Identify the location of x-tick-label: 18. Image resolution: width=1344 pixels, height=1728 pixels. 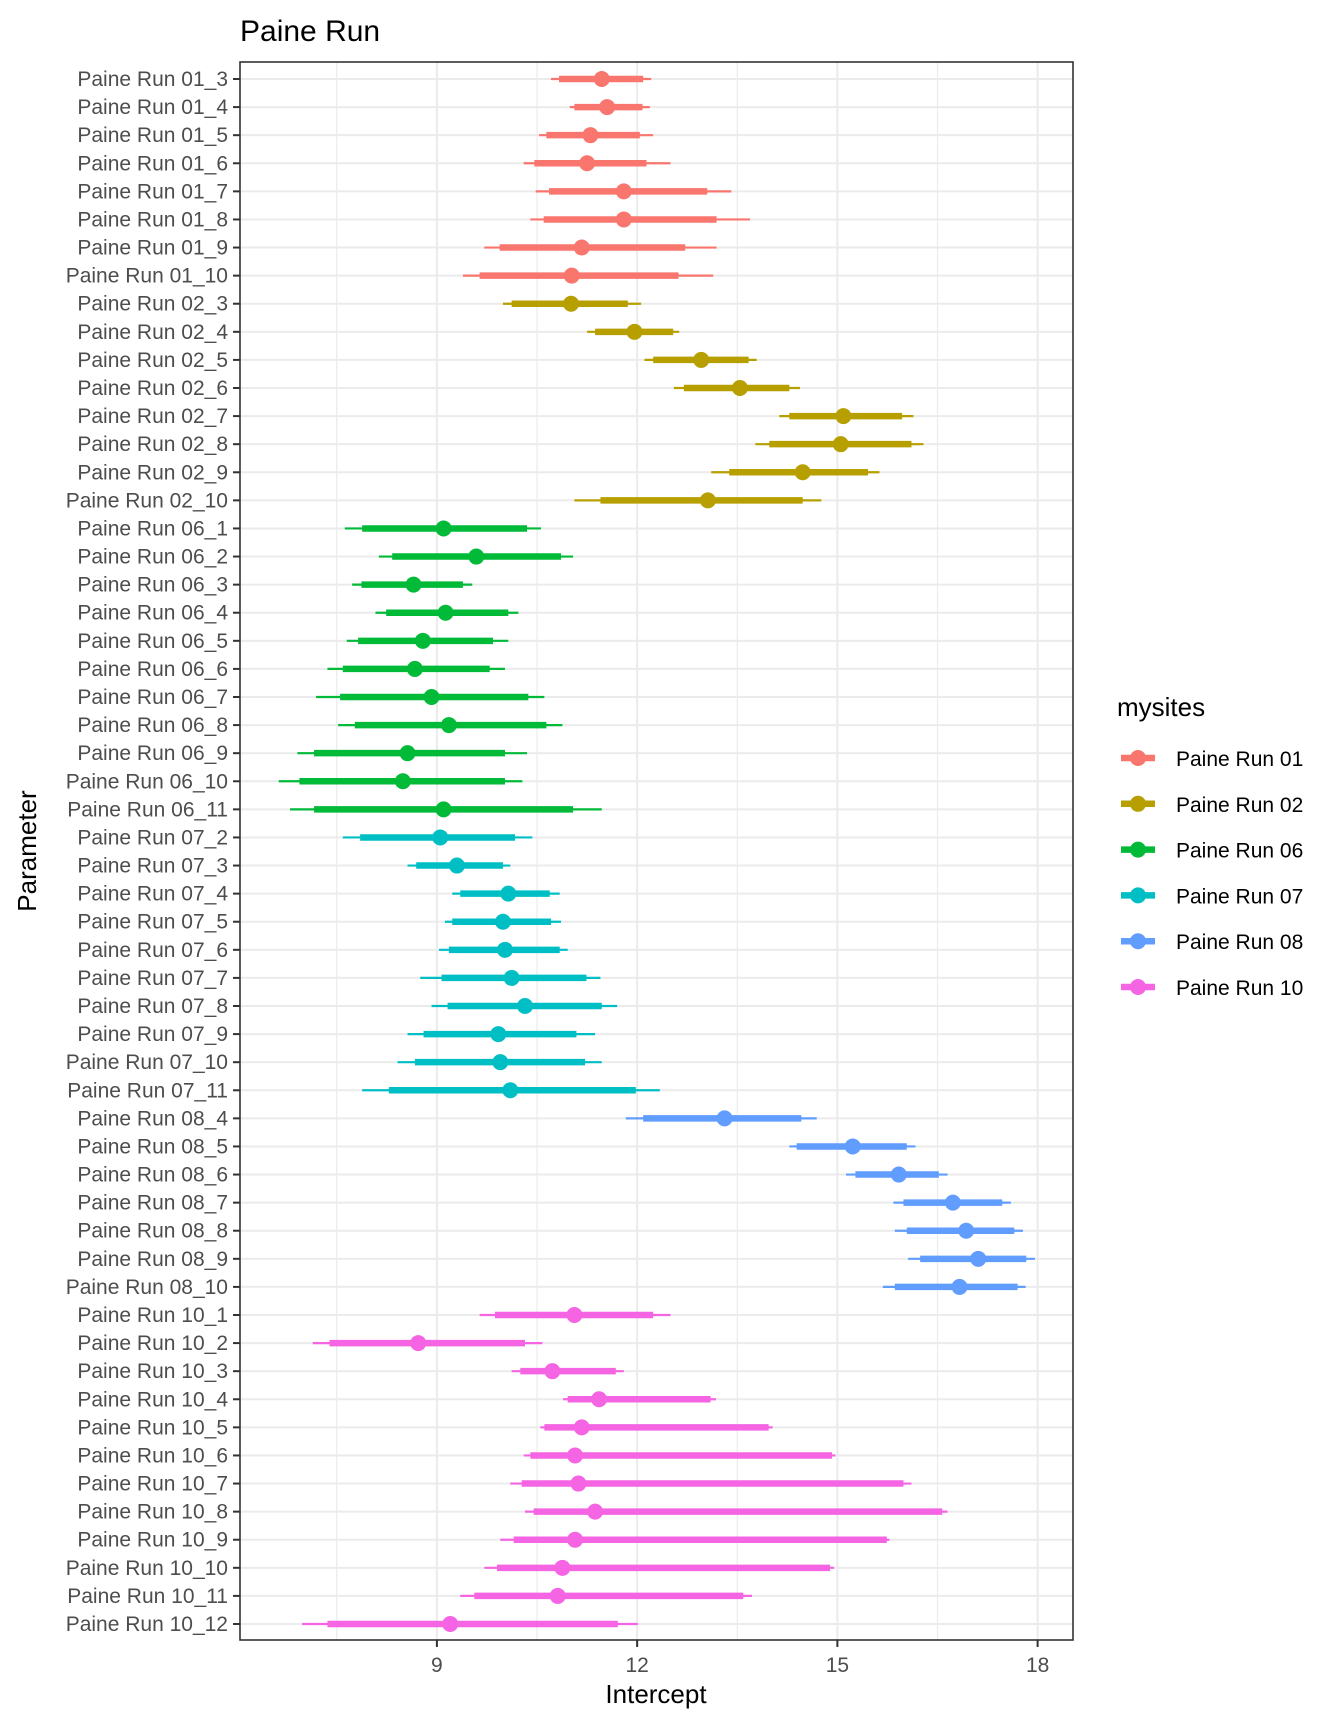
(1037, 1665).